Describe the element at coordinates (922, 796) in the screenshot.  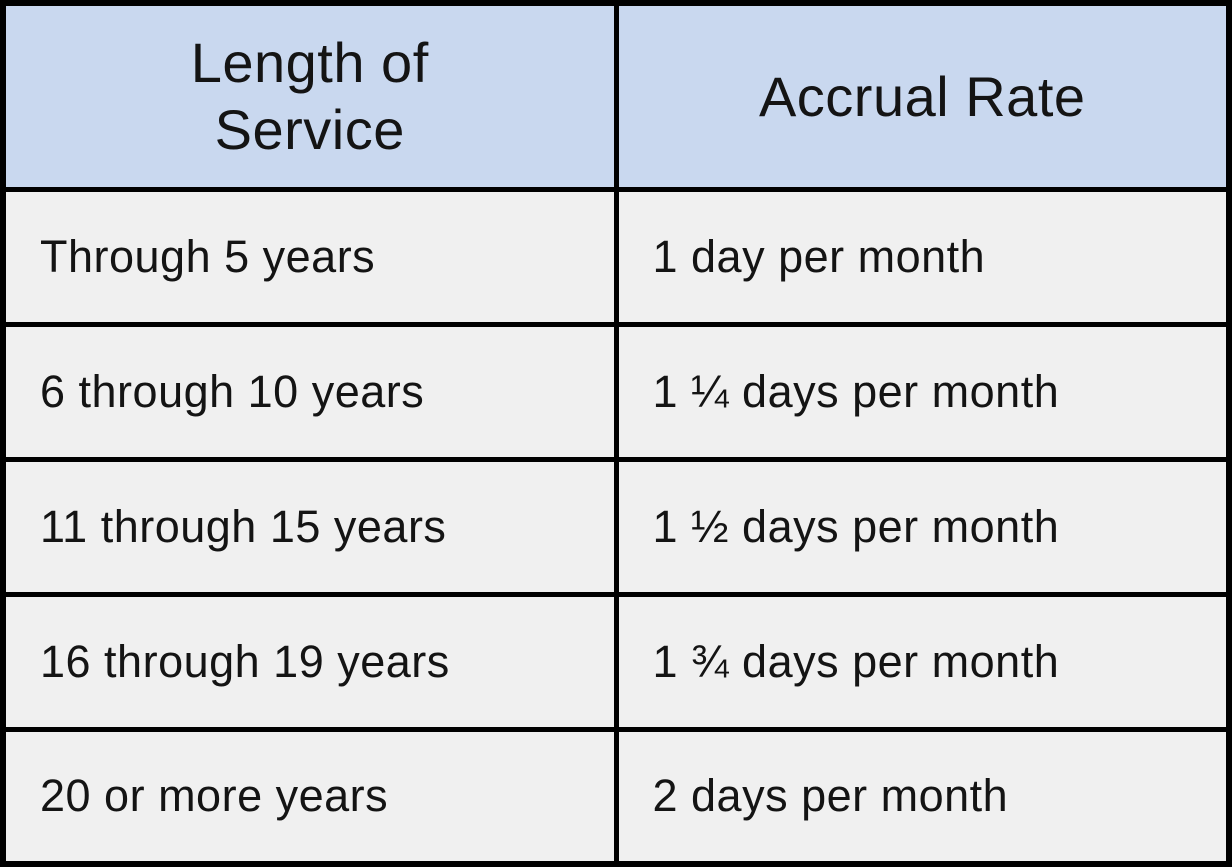
I see `cell-accrual-rate: 2 days per month` at that location.